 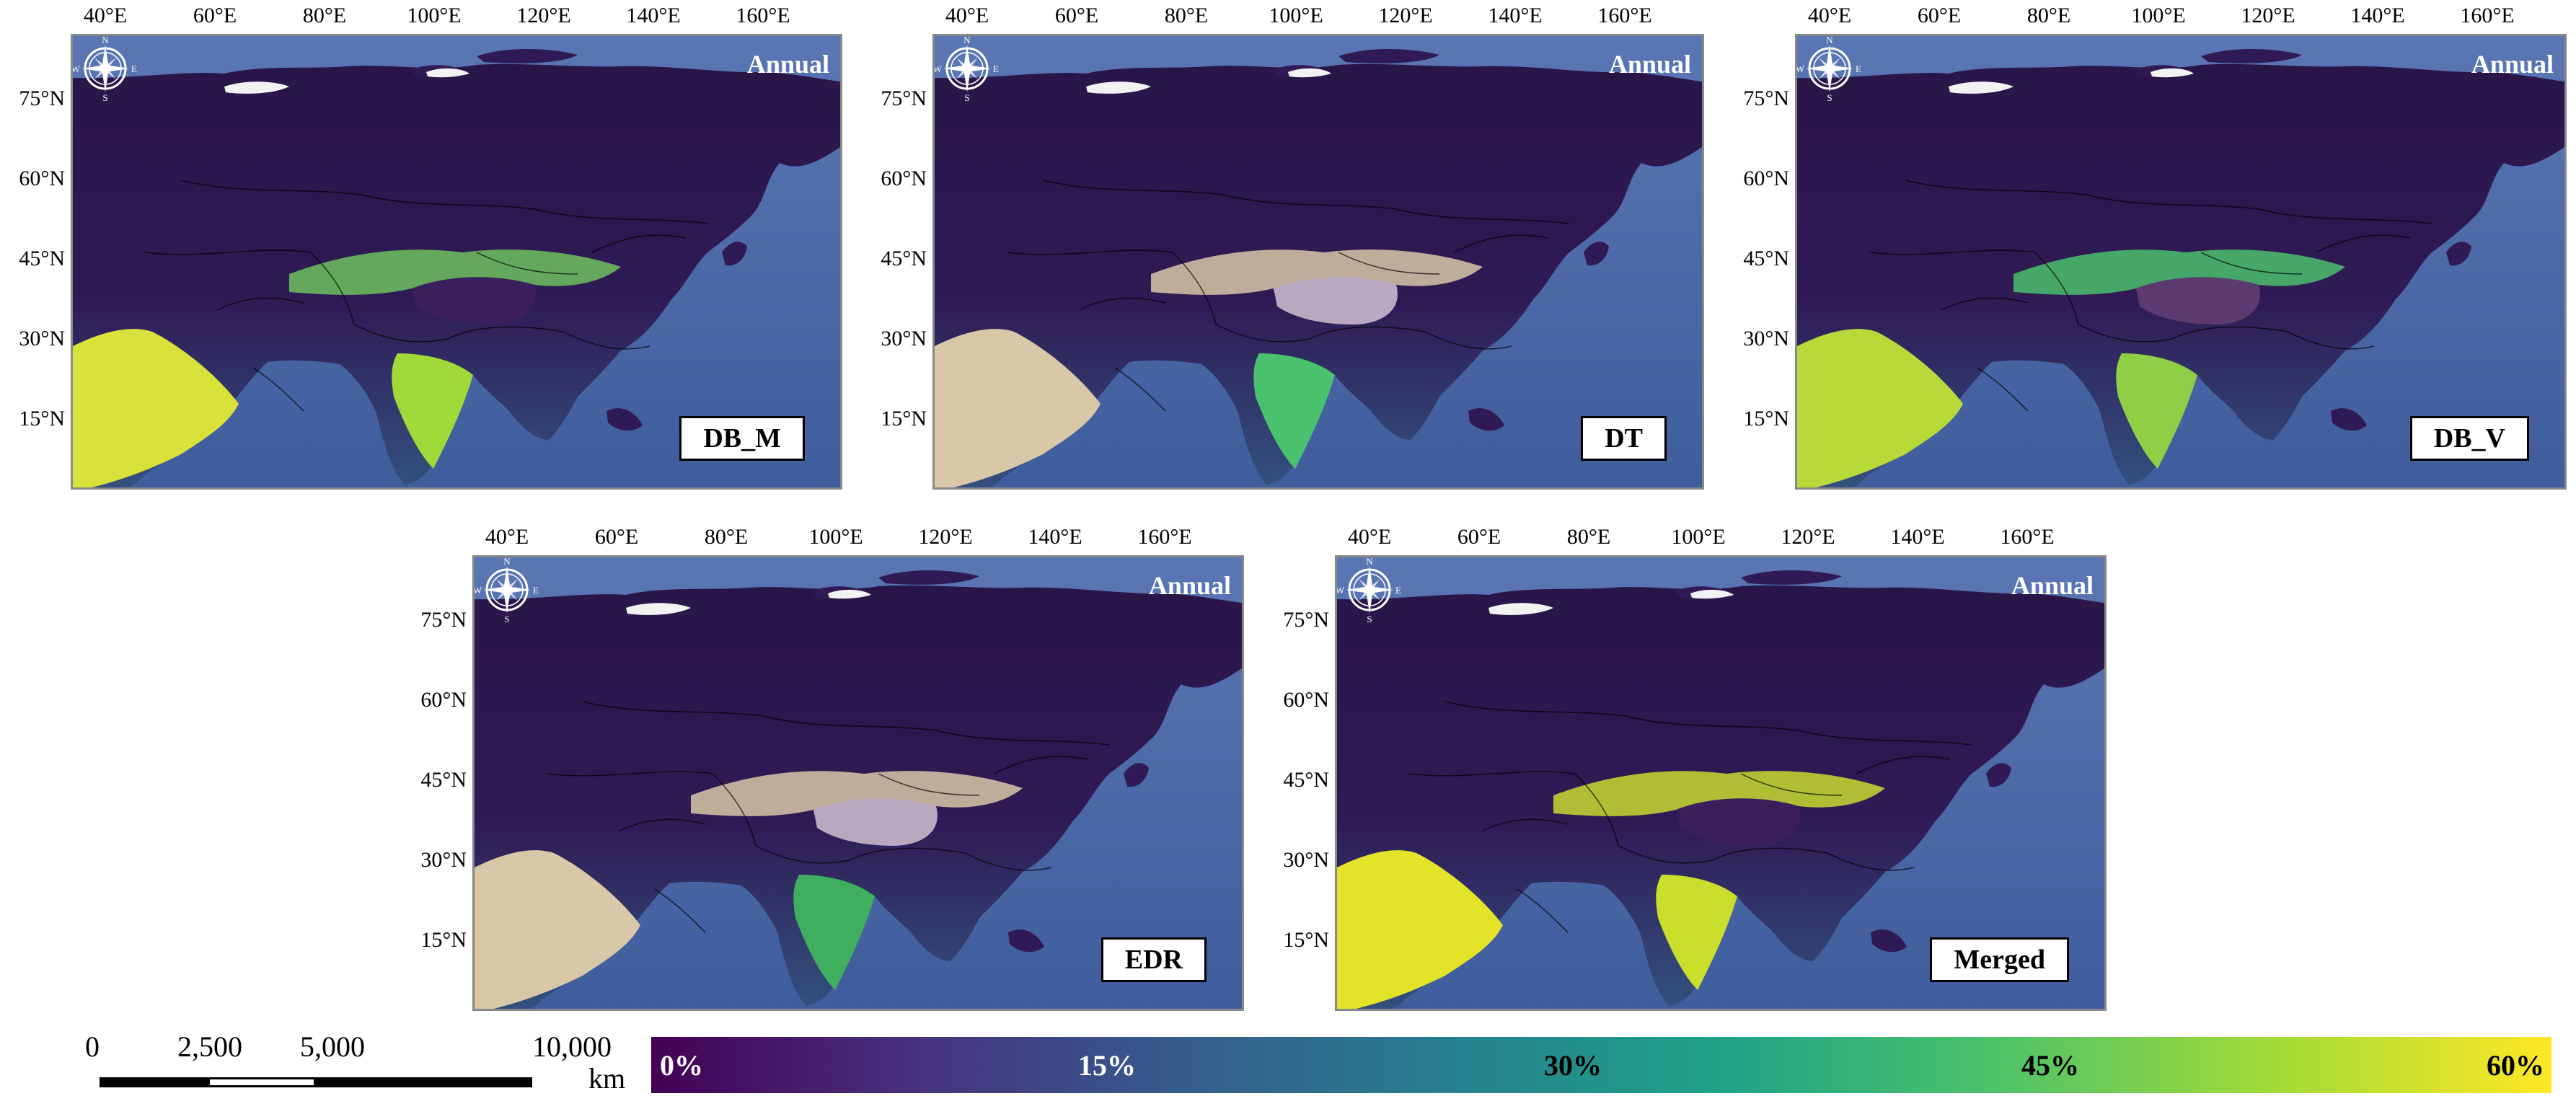 What do you see at coordinates (105, 68) in the screenshot?
I see `compass-rose-icon: N S E W` at bounding box center [105, 68].